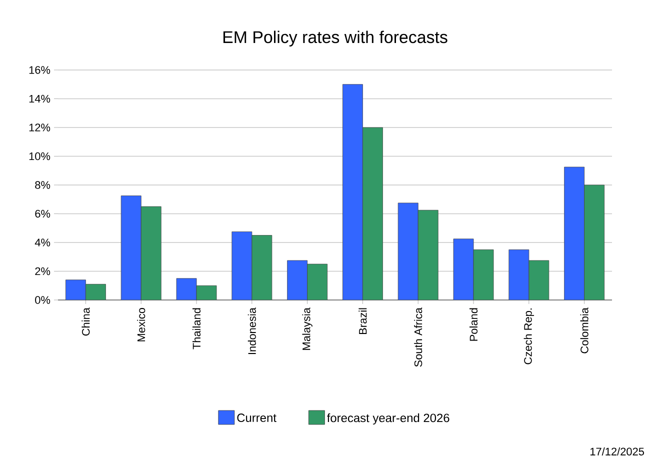 Image resolution: width=652 pixels, height=461 pixels. Describe the element at coordinates (42, 242) in the screenshot. I see `y-tick-label: 4%` at that location.